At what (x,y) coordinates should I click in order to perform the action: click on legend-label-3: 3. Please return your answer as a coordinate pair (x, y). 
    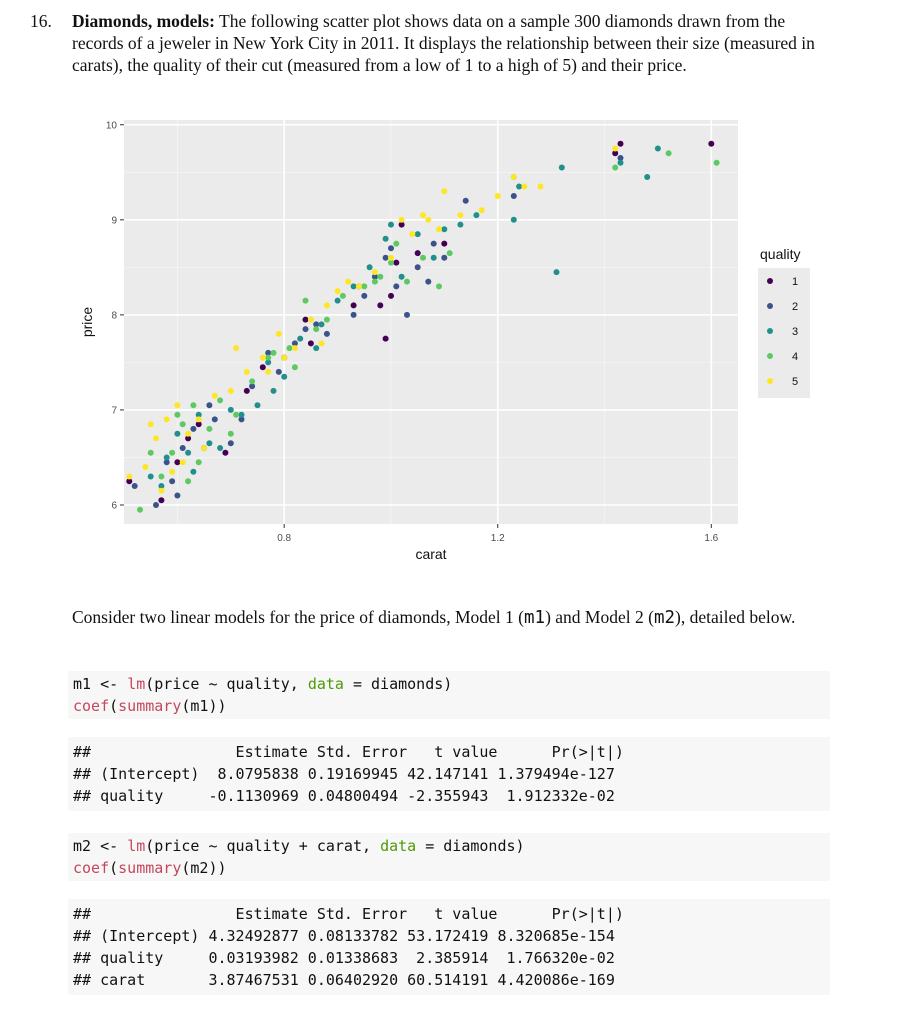
    Looking at the image, I should click on (795, 332).